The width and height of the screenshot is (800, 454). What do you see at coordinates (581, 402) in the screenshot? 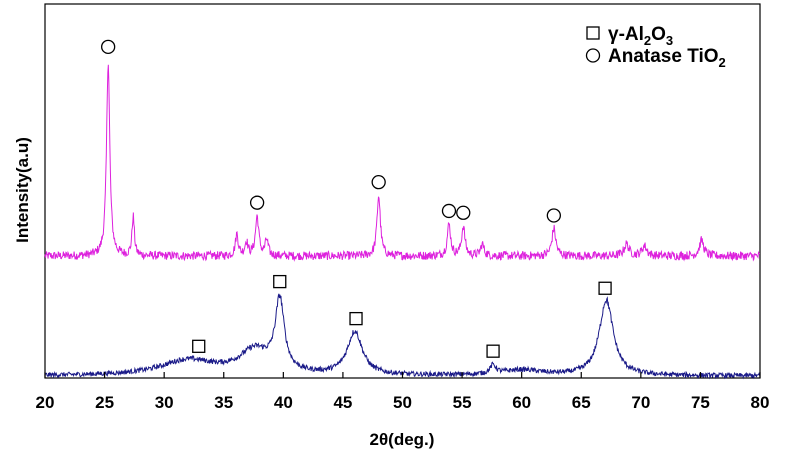
I see `x-tick-label-65: 65` at bounding box center [581, 402].